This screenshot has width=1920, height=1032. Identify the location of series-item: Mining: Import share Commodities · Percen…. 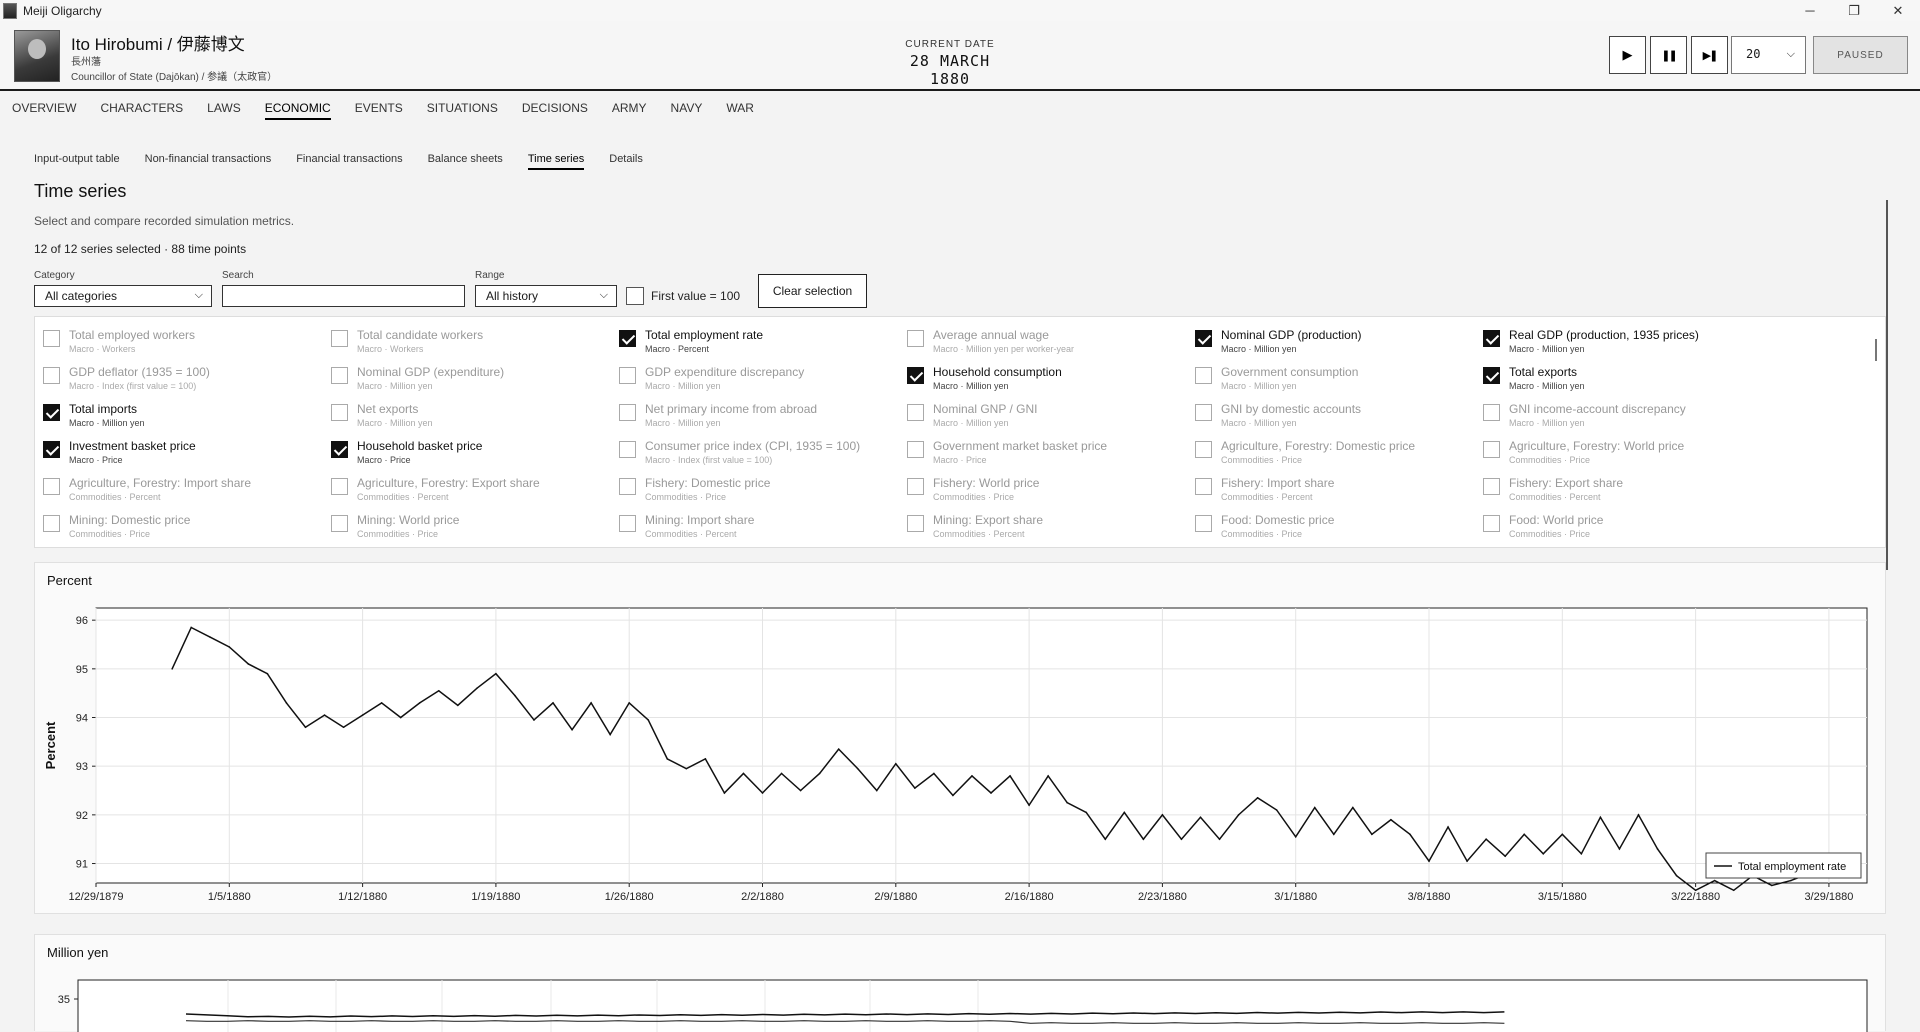
(751, 522).